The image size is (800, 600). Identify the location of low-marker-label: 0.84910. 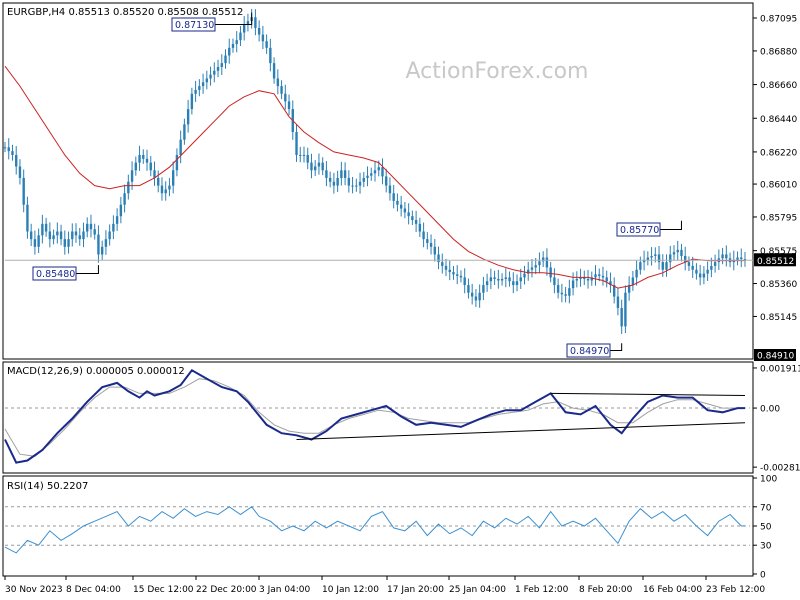
(775, 357).